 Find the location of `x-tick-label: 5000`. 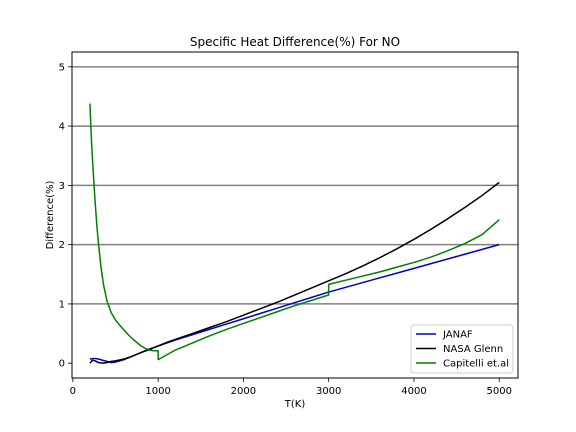

x-tick-label: 5000 is located at coordinates (499, 391).